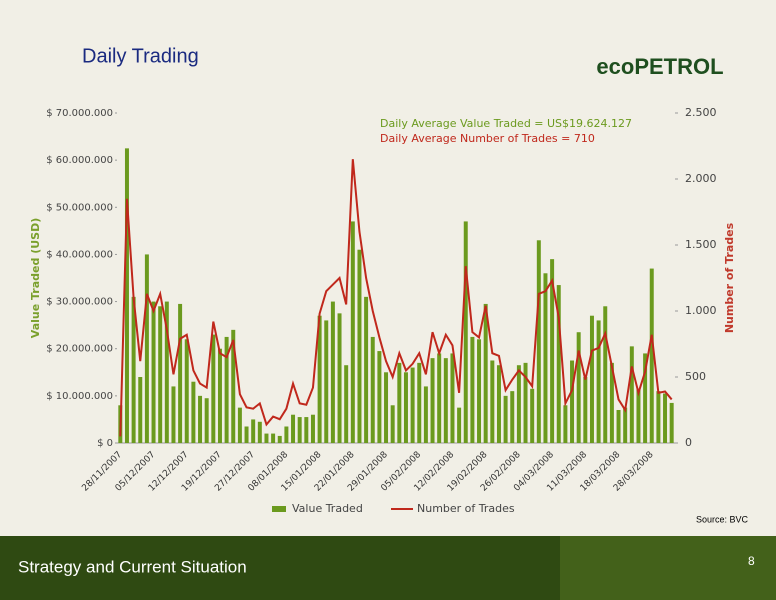  What do you see at coordinates (688, 442) in the screenshot?
I see `y2-tick-label: 0` at bounding box center [688, 442].